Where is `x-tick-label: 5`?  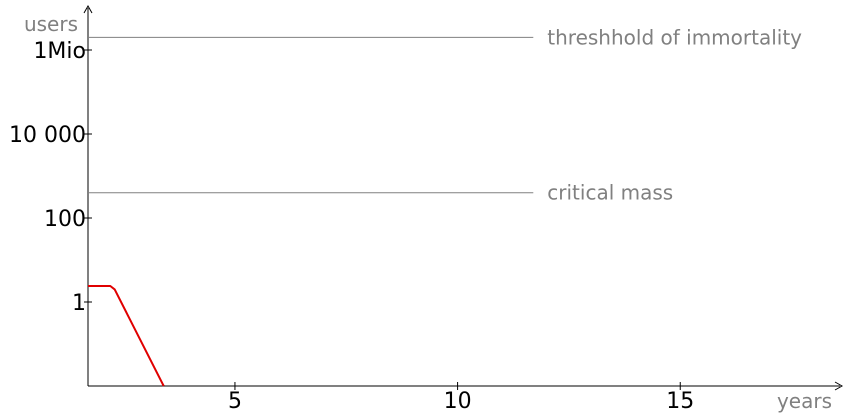
x-tick-label: 5 is located at coordinates (235, 401).